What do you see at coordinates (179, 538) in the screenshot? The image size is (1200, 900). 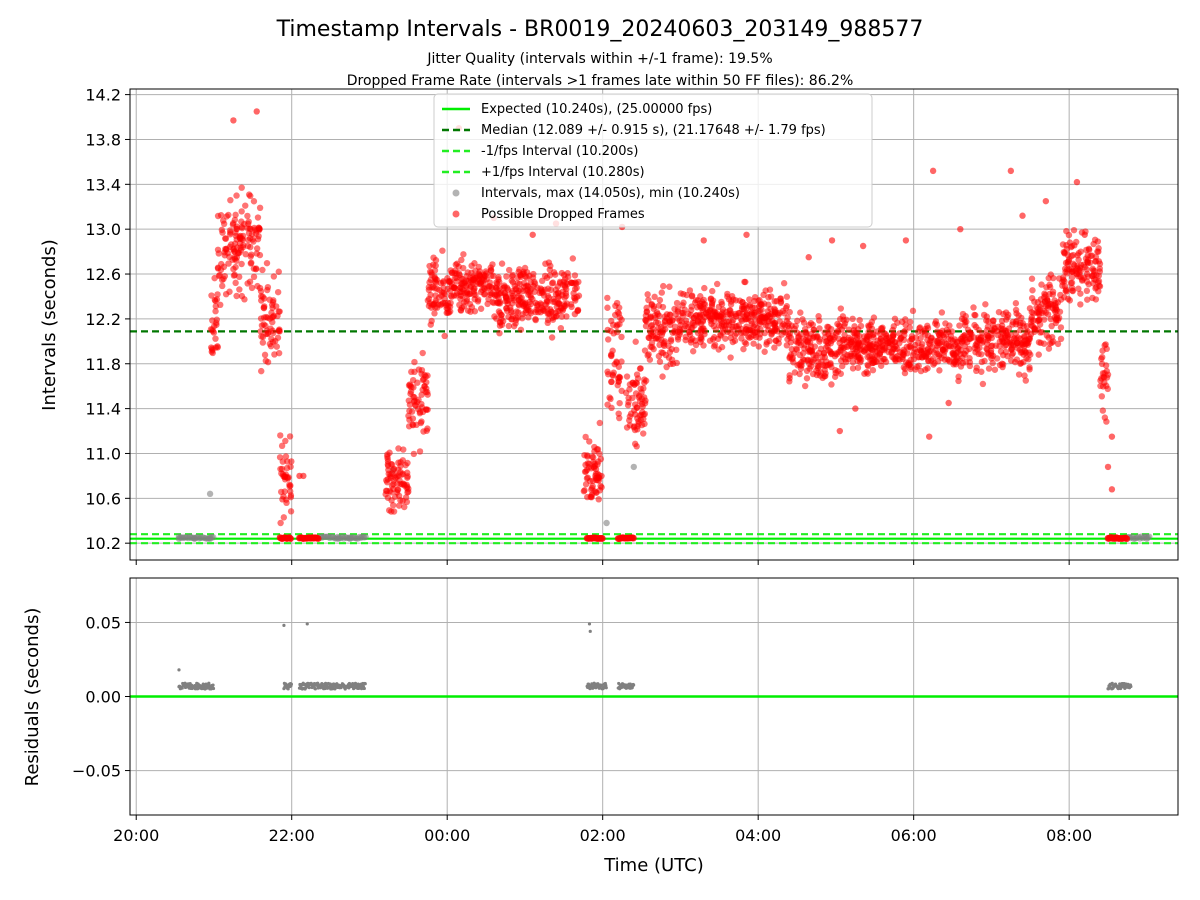 I see `interval-point` at bounding box center [179, 538].